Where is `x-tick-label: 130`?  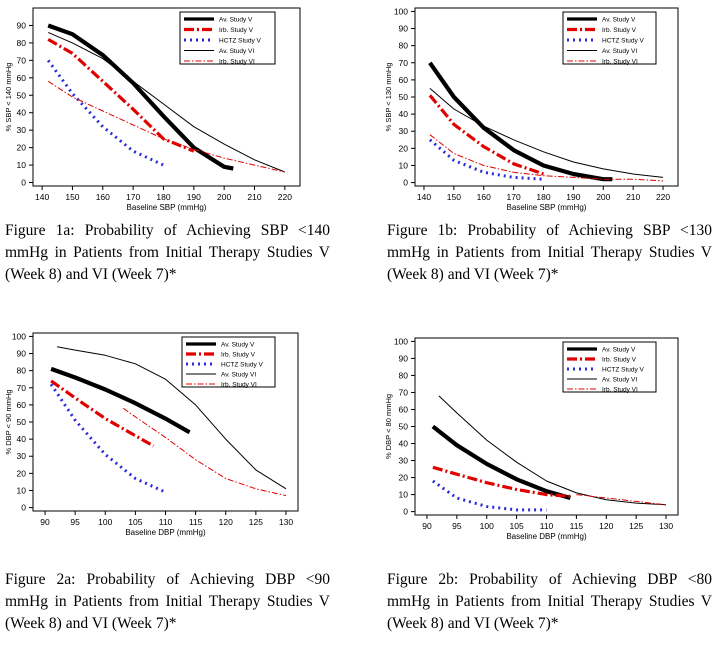
x-tick-label: 130 is located at coordinates (286, 522).